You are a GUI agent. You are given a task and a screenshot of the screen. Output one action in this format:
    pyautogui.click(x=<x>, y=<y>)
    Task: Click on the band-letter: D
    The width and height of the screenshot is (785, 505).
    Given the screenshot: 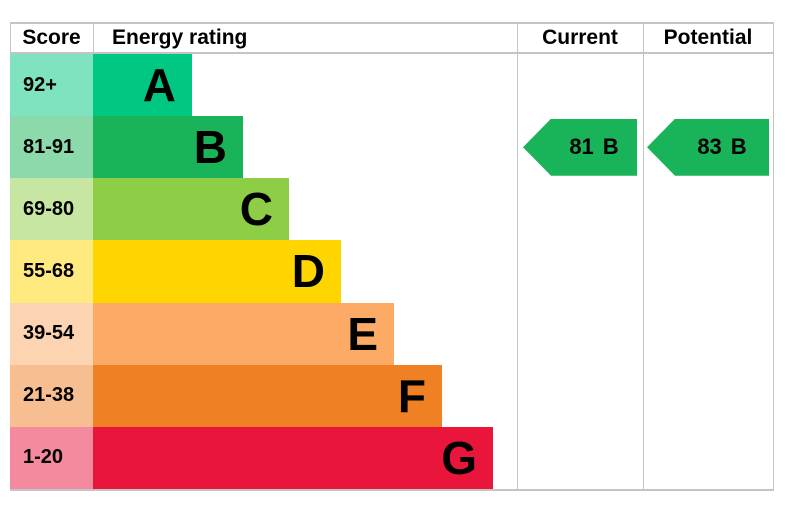 What is the action you would take?
    pyautogui.click(x=308, y=271)
    